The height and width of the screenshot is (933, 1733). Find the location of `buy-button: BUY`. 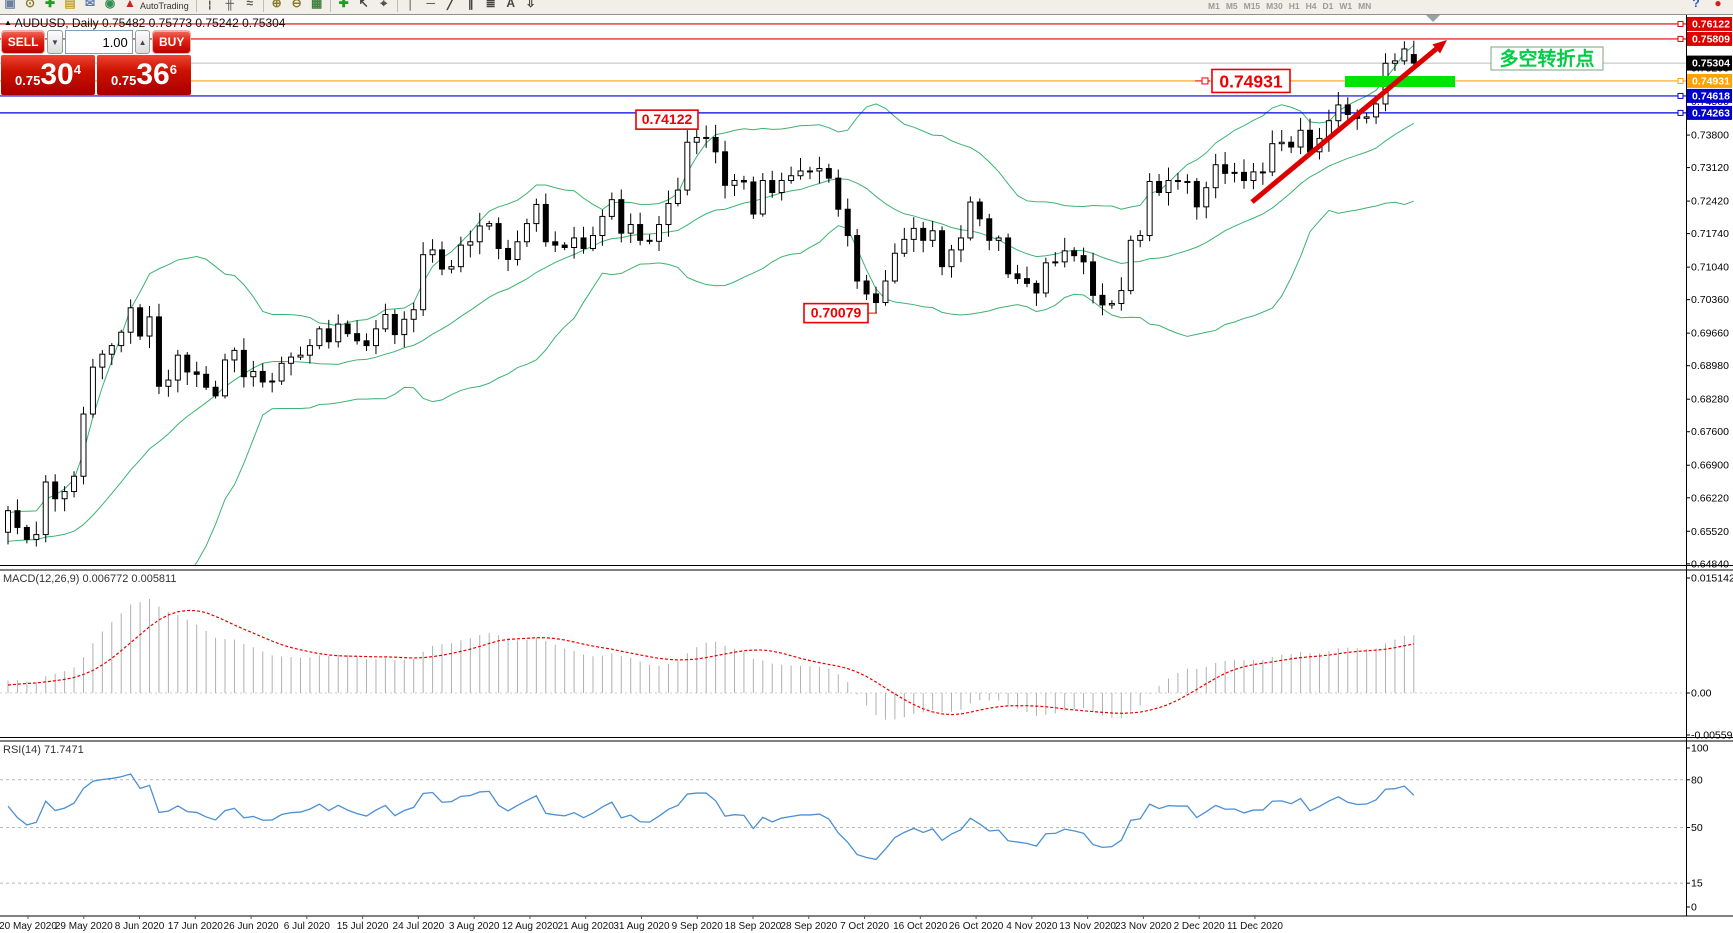

buy-button: BUY is located at coordinates (171, 42).